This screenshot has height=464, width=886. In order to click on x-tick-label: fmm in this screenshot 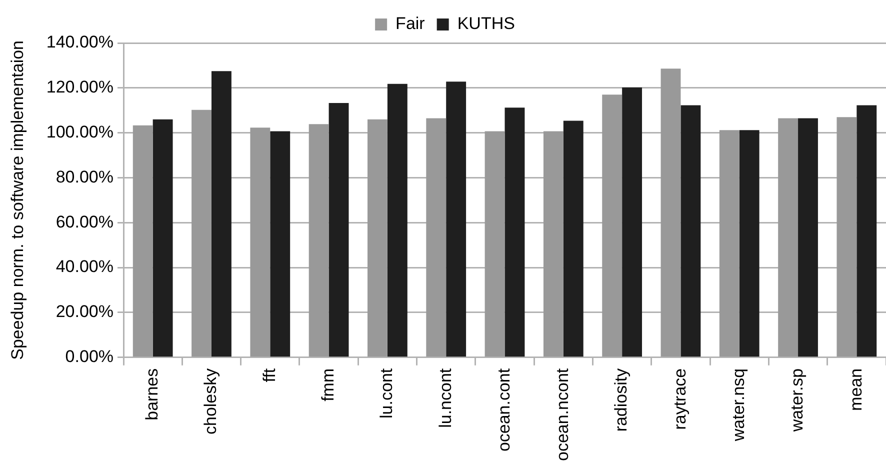, I will do `click(328, 385)`.